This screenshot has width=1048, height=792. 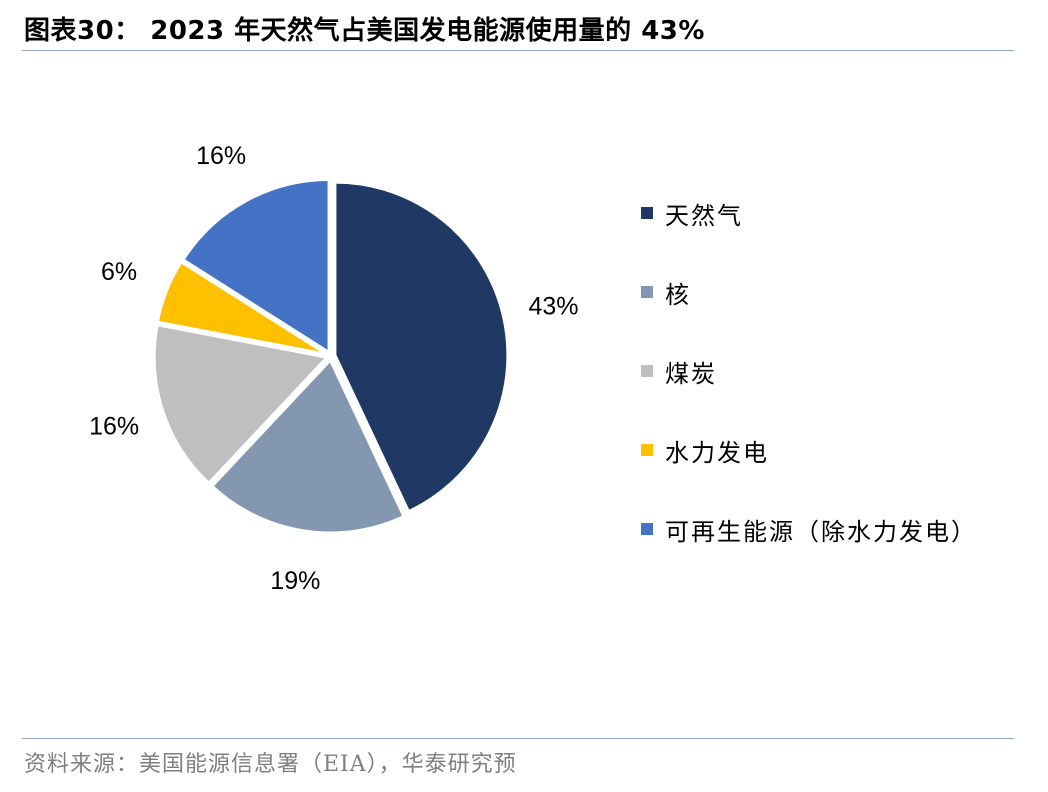 I want to click on legend-item-renewables: 可再生能源（除水力发电）, so click(x=809, y=529).